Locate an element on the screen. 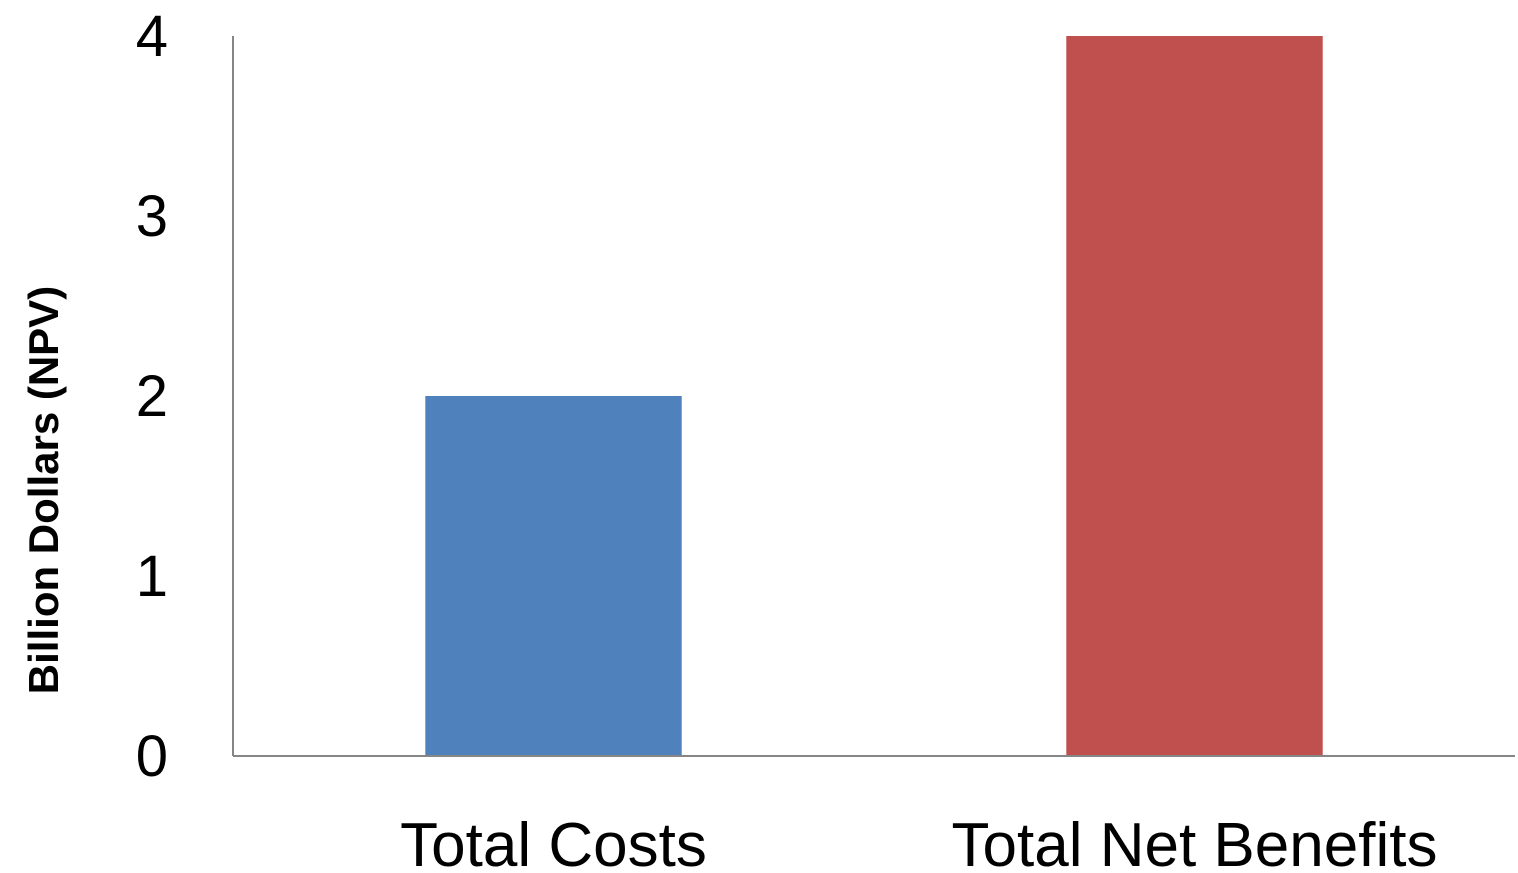  x-category-label: Total Net Benefits is located at coordinates (1195, 842).